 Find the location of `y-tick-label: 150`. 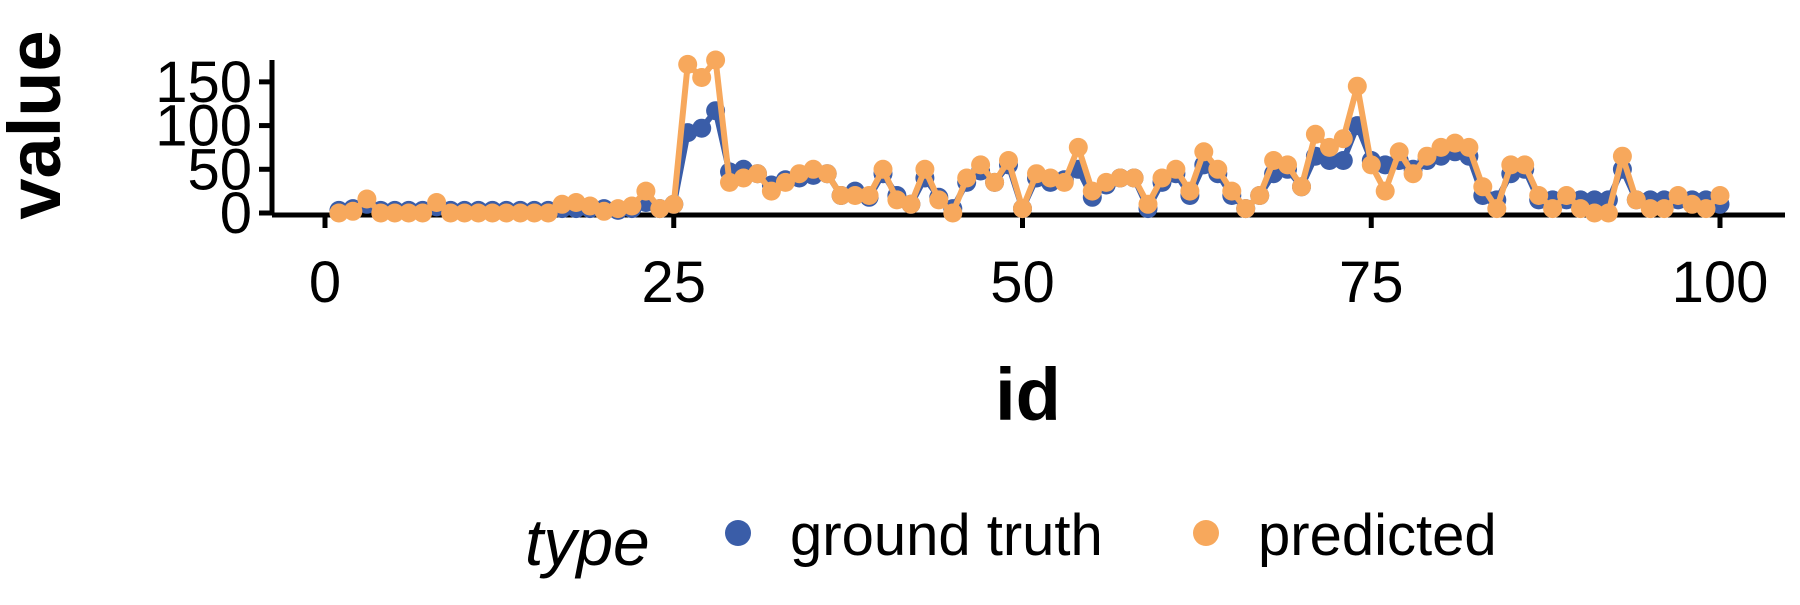

y-tick-label: 150 is located at coordinates (203, 82).